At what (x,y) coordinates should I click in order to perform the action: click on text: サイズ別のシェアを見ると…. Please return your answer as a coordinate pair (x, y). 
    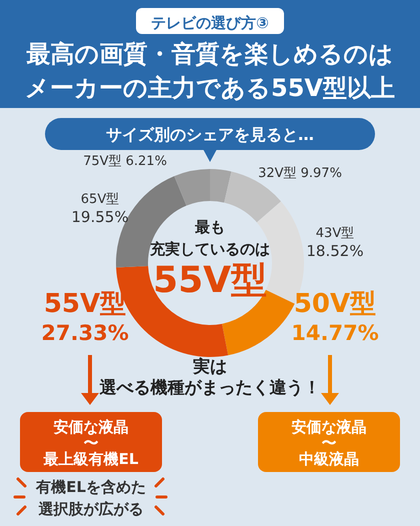
    Looking at the image, I should click on (210, 134).